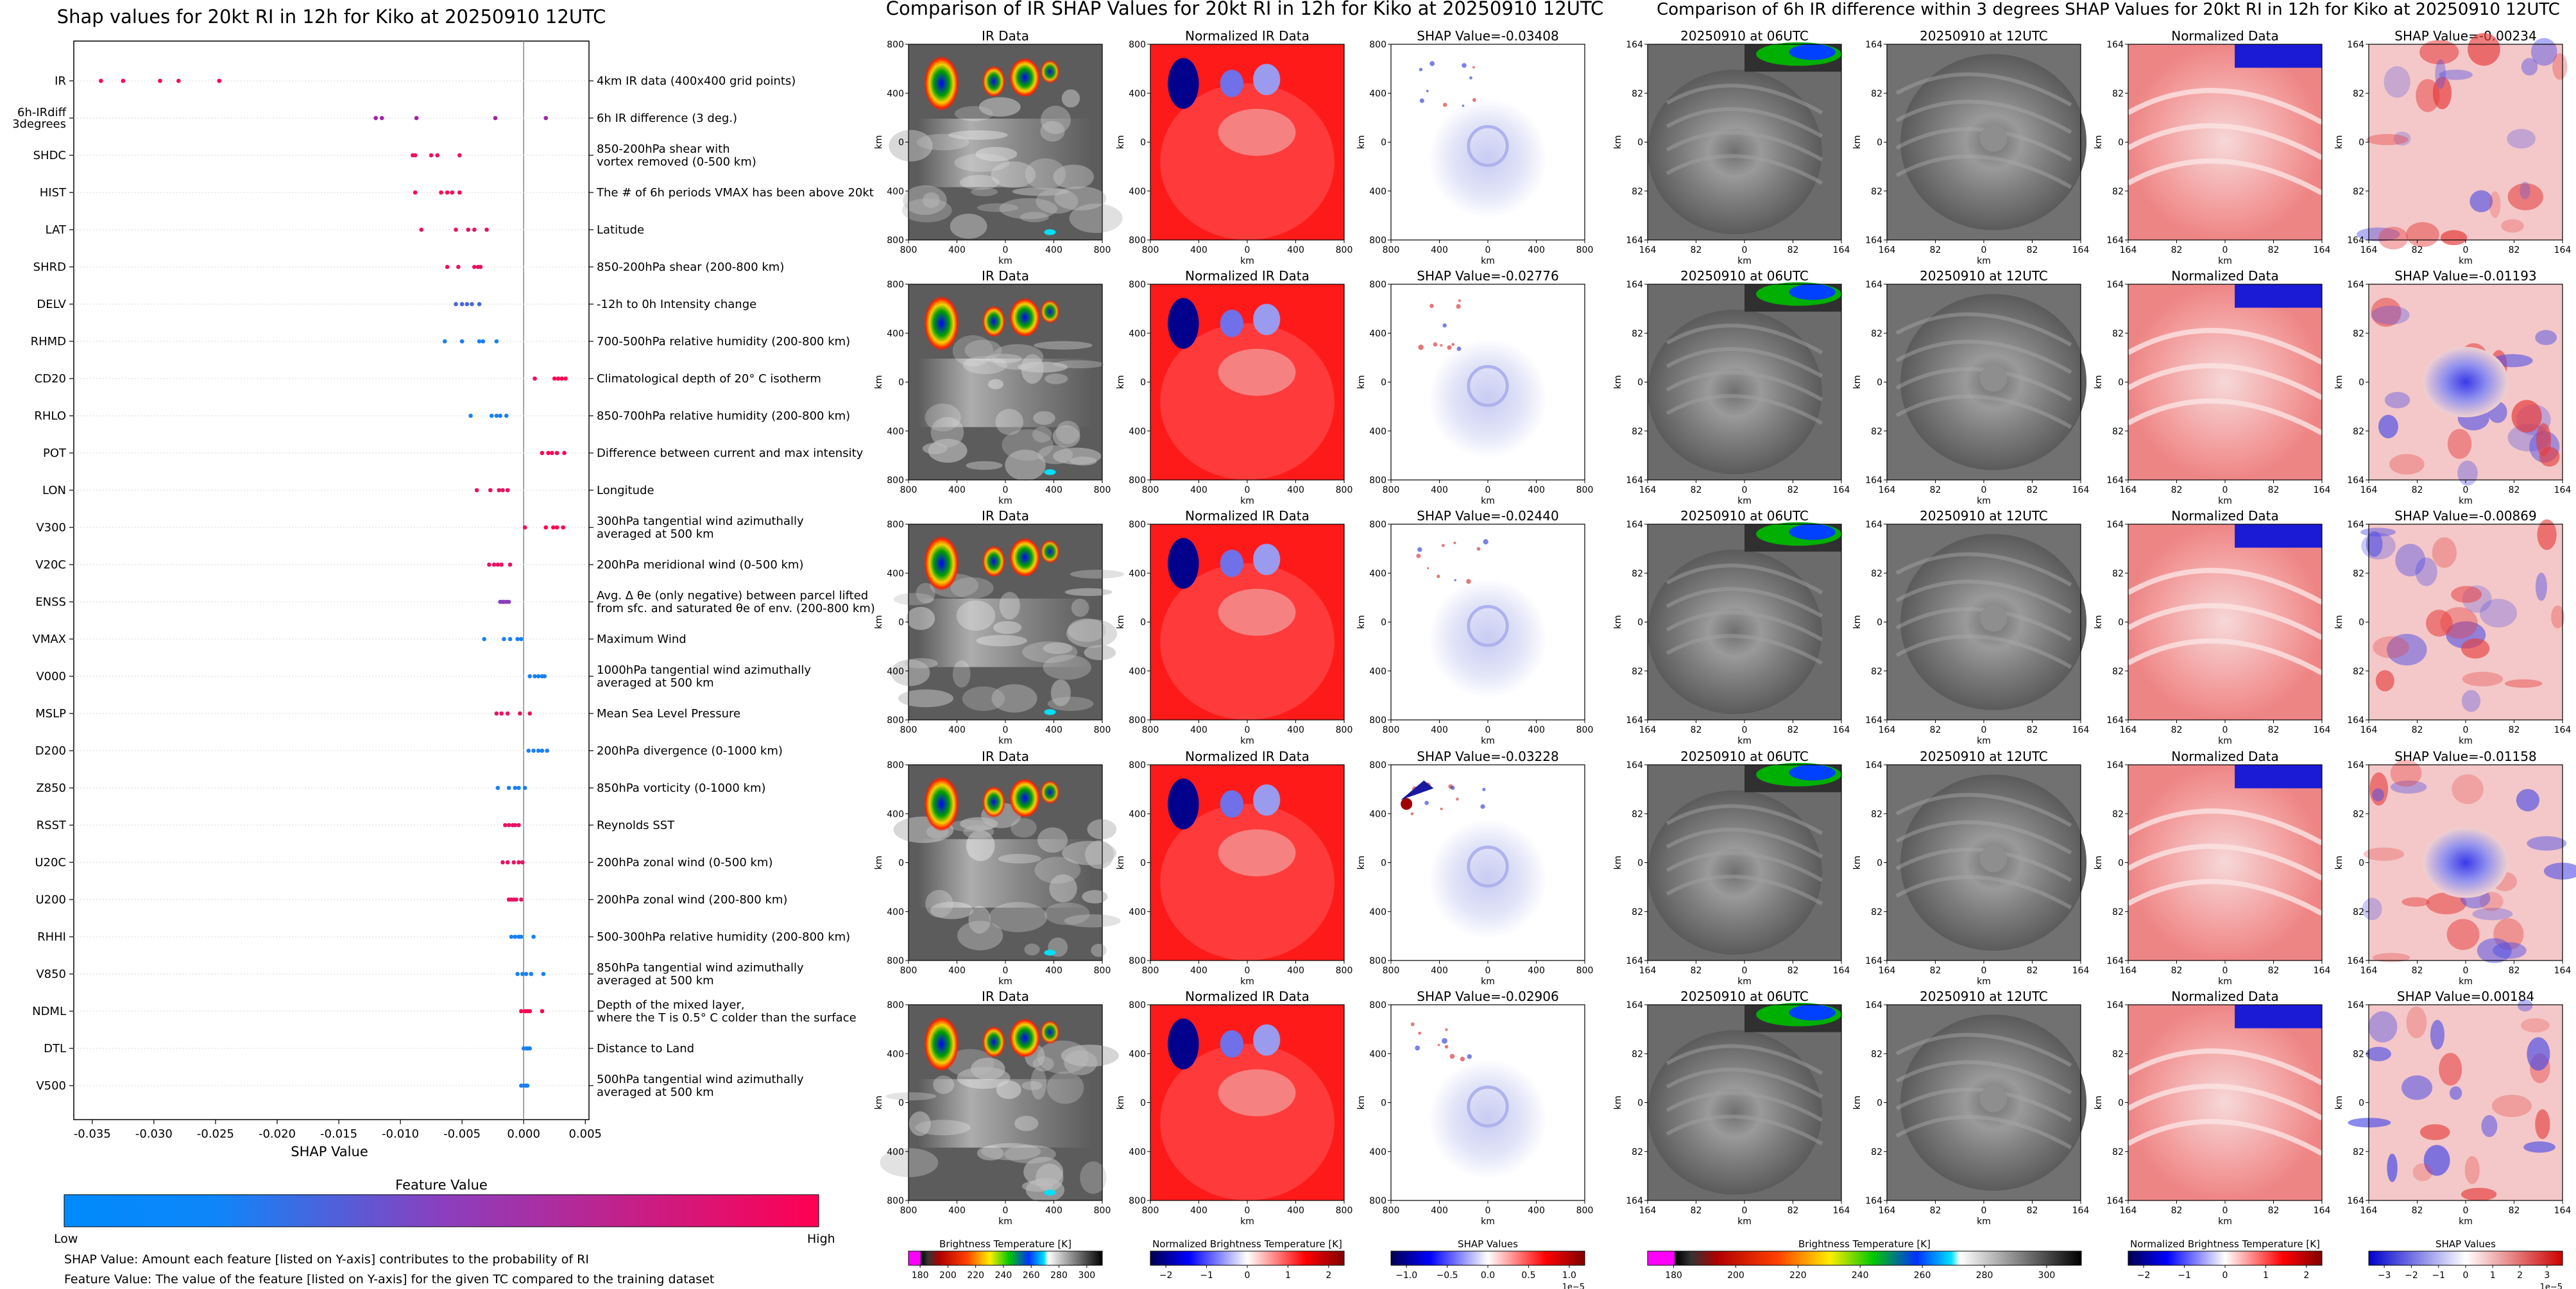 The width and height of the screenshot is (2576, 1289). What do you see at coordinates (2225, 36) in the screenshot?
I see `panel-title: Normalized Data` at bounding box center [2225, 36].